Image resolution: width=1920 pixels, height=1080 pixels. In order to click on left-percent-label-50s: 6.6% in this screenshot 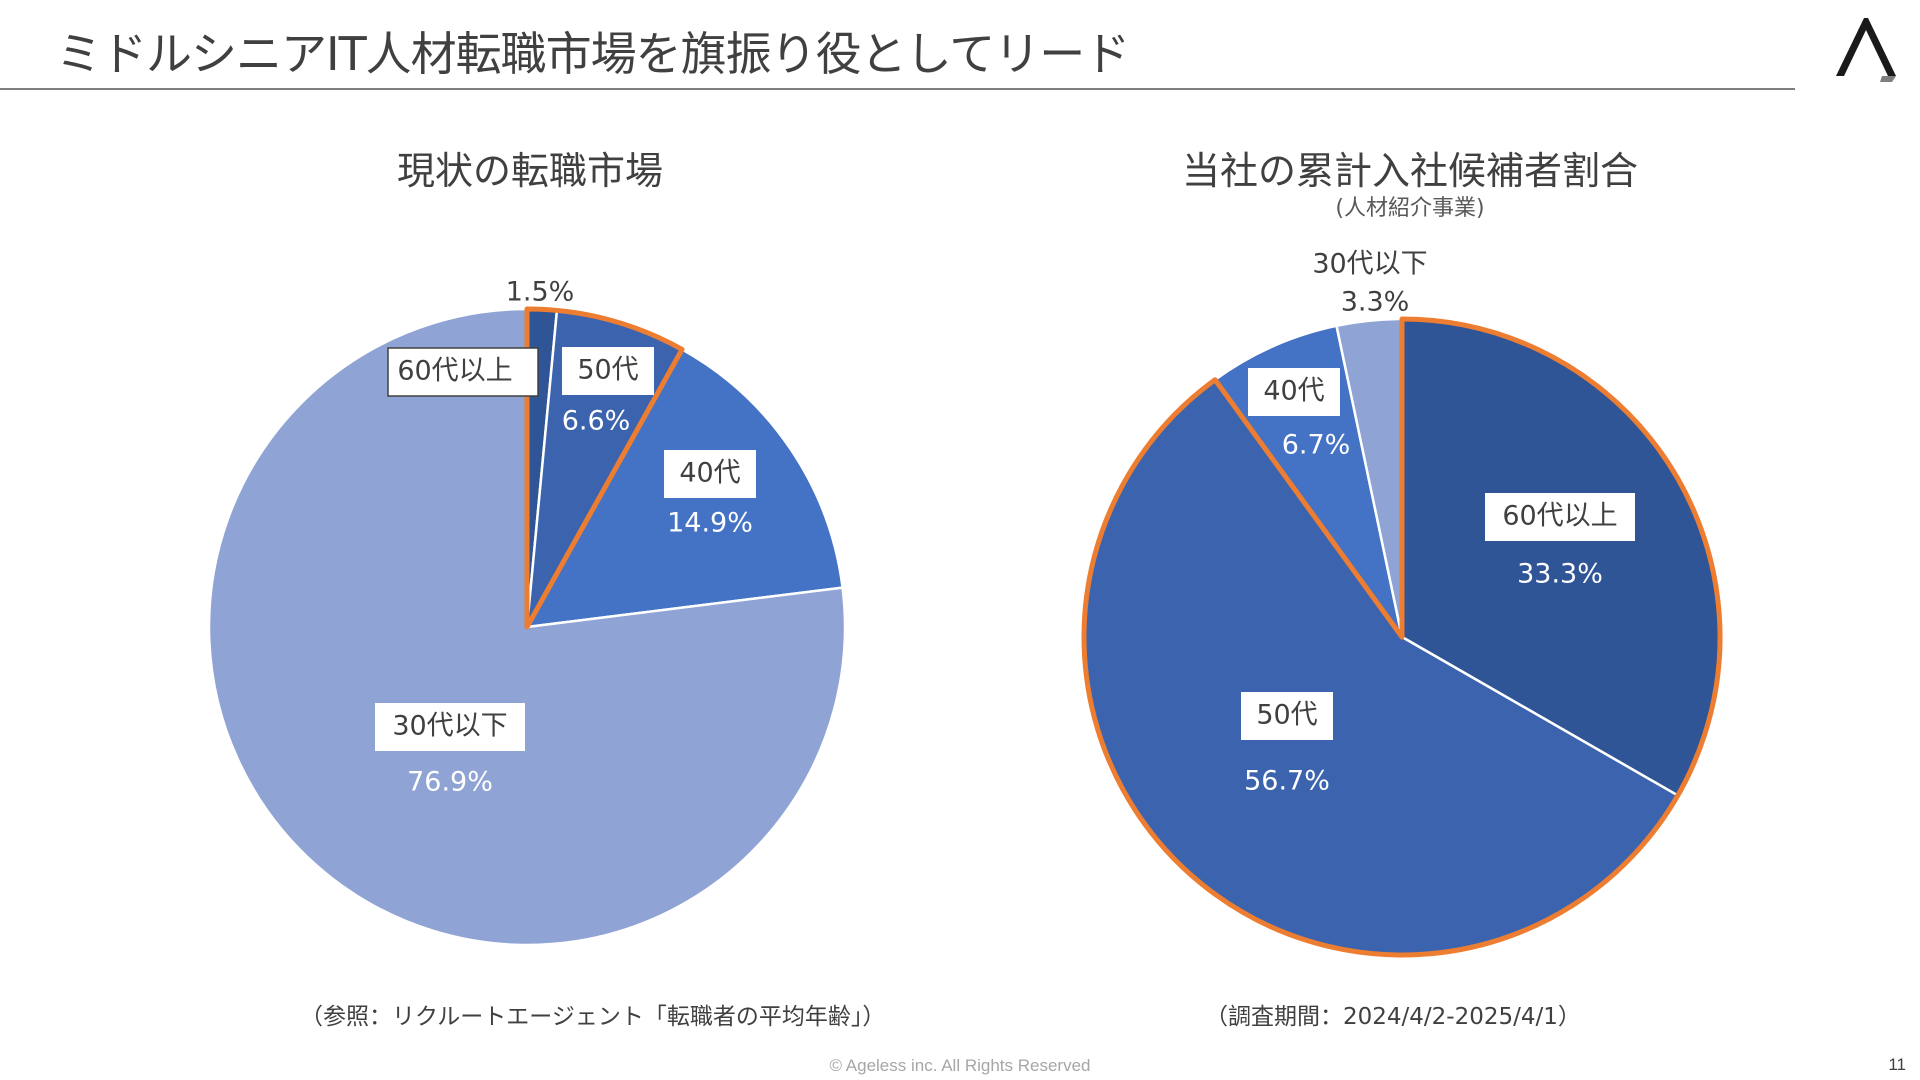, I will do `click(596, 421)`.